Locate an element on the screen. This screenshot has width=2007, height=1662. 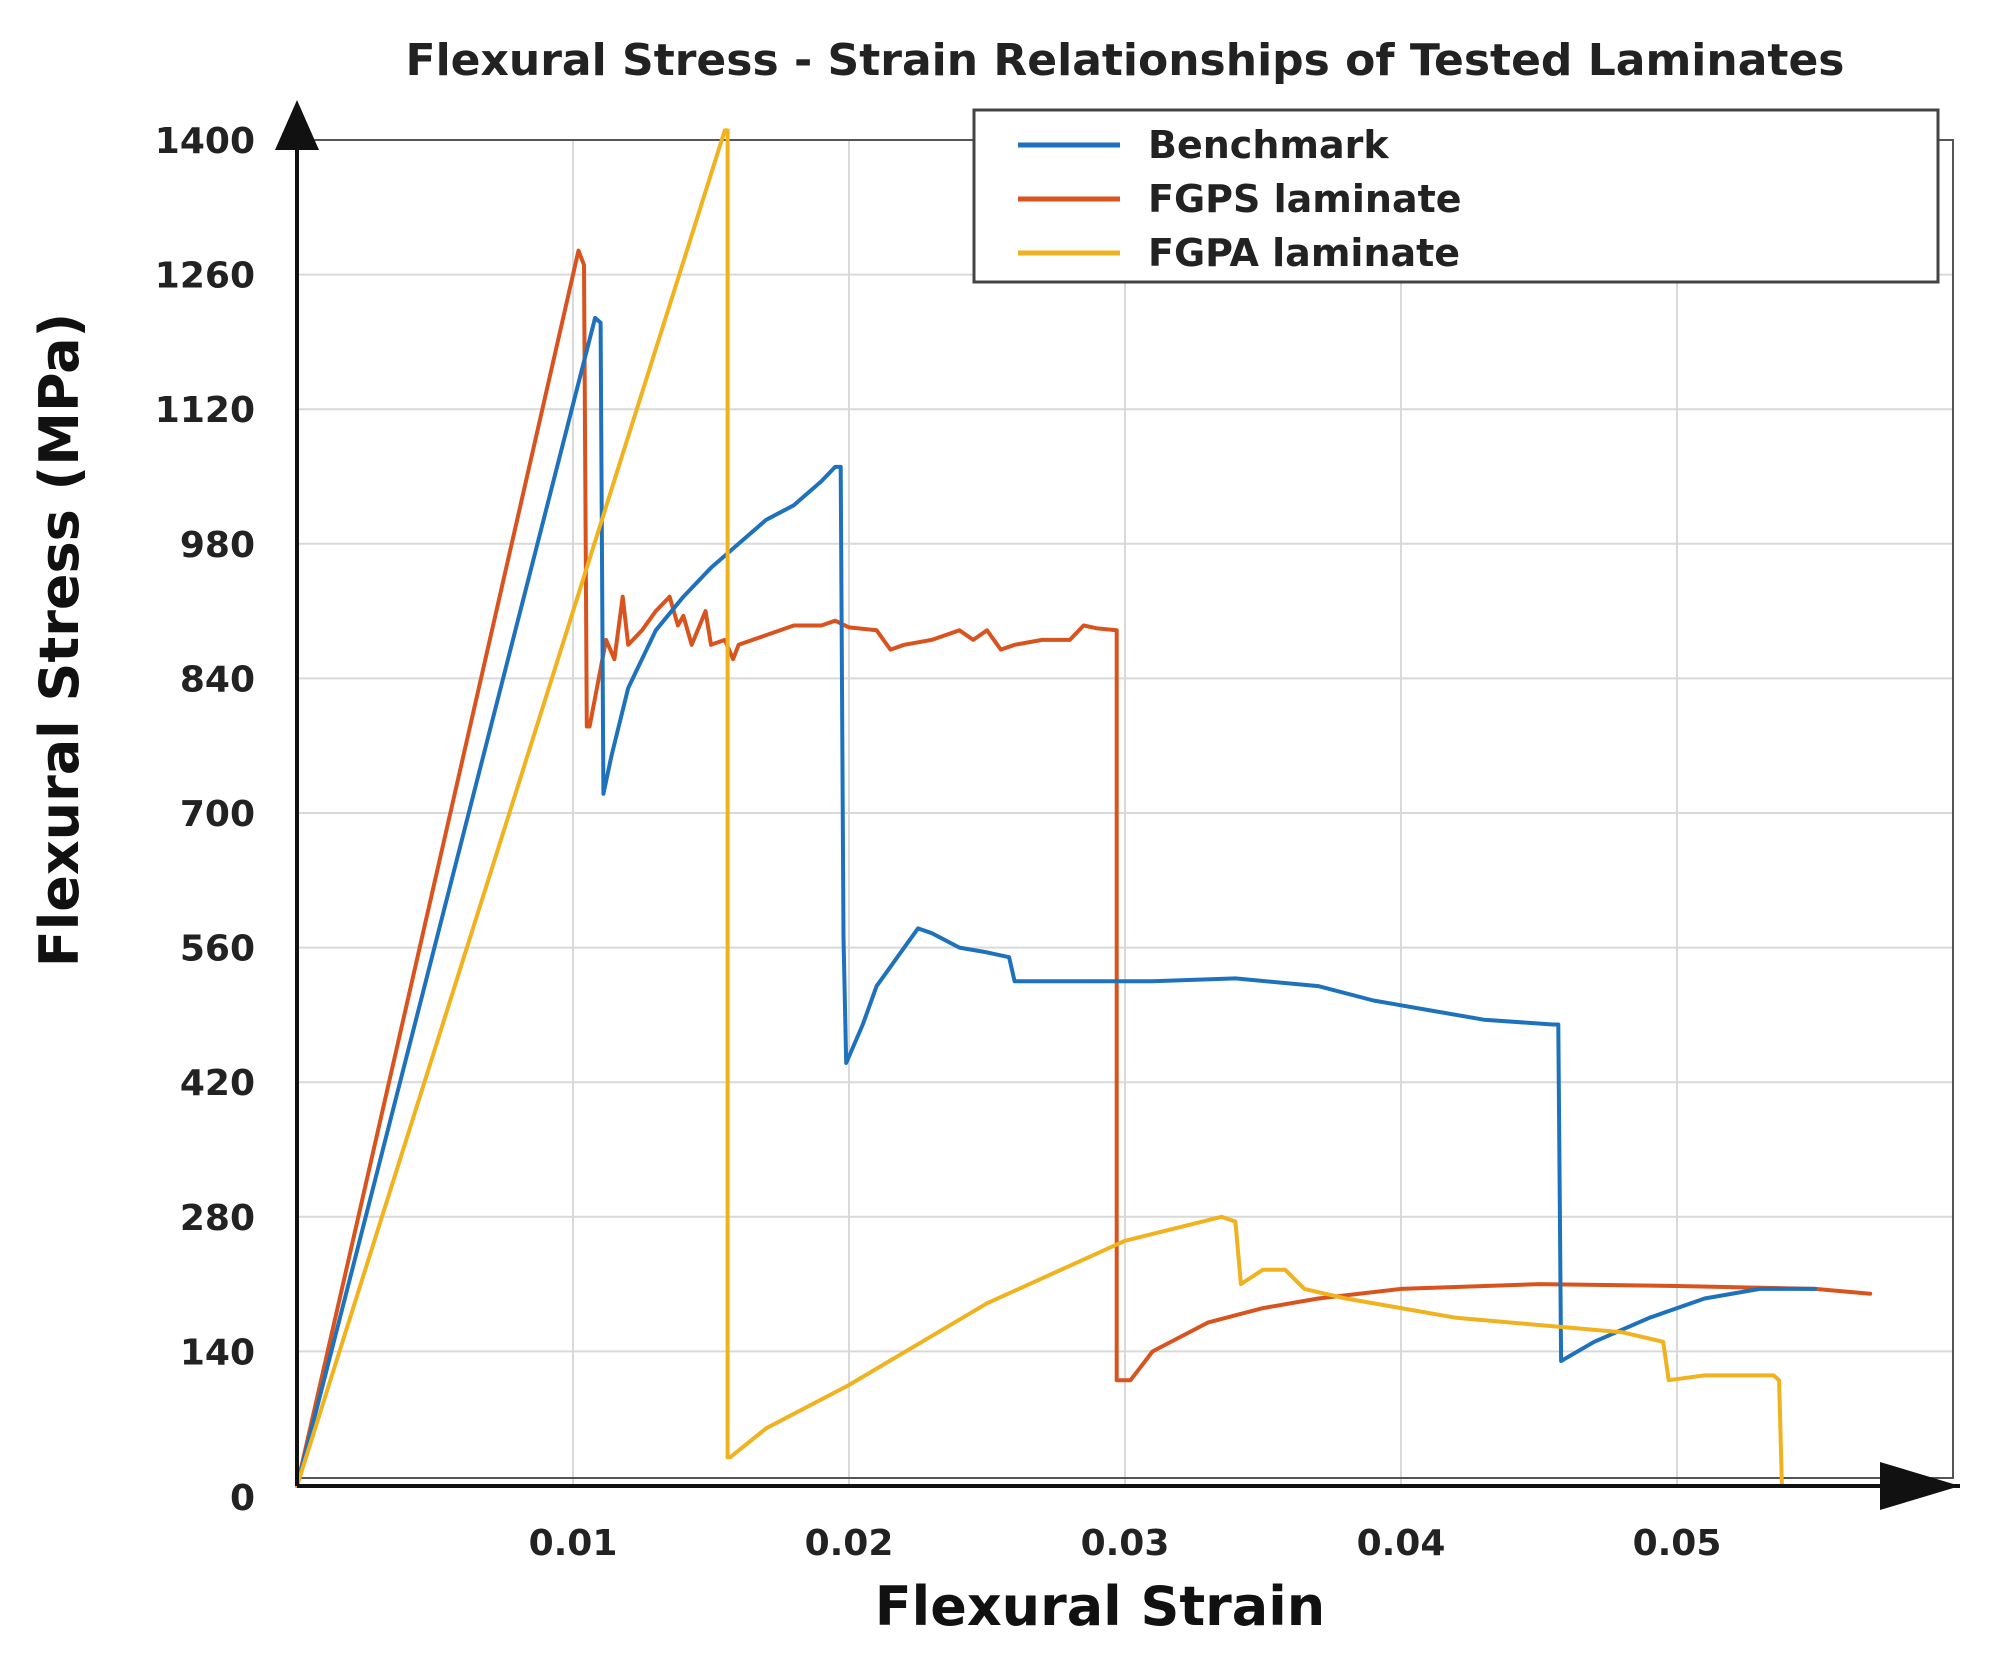
y-axis-label: Flexural Stress (MPa) is located at coordinates (59, 640).